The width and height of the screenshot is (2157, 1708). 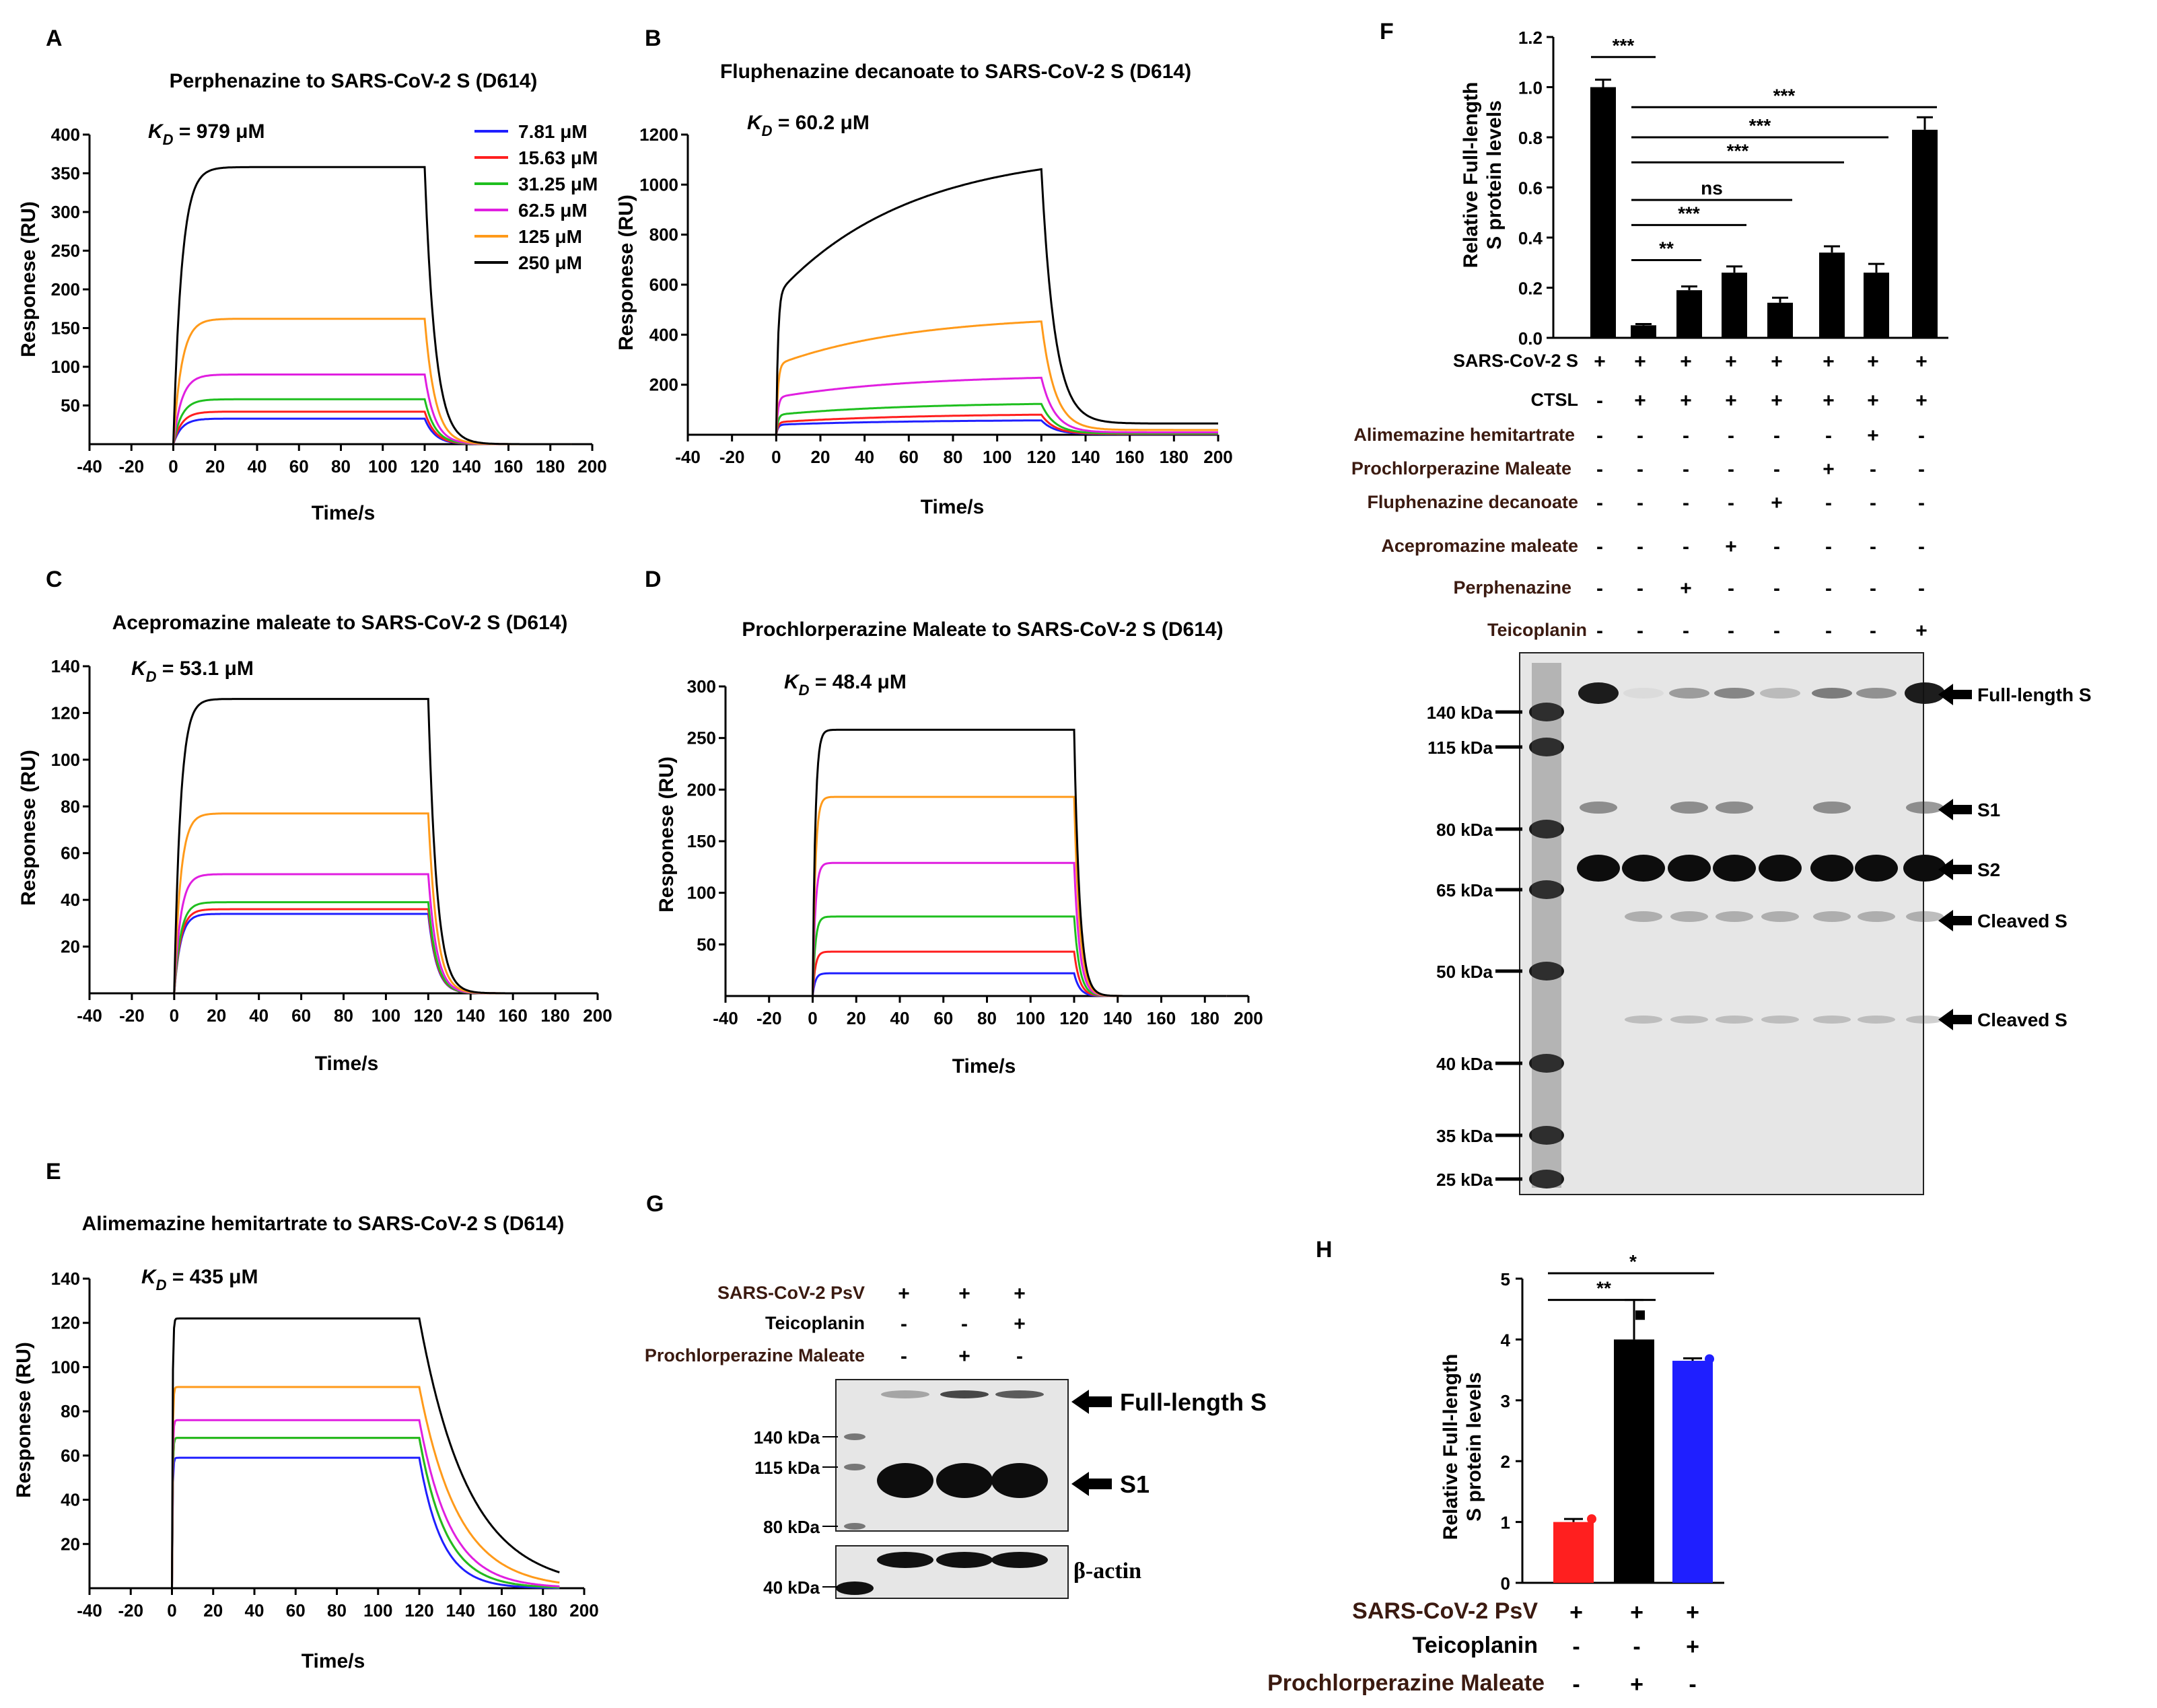 What do you see at coordinates (333, 1661) in the screenshot?
I see `x-axis-label-e: Time/s` at bounding box center [333, 1661].